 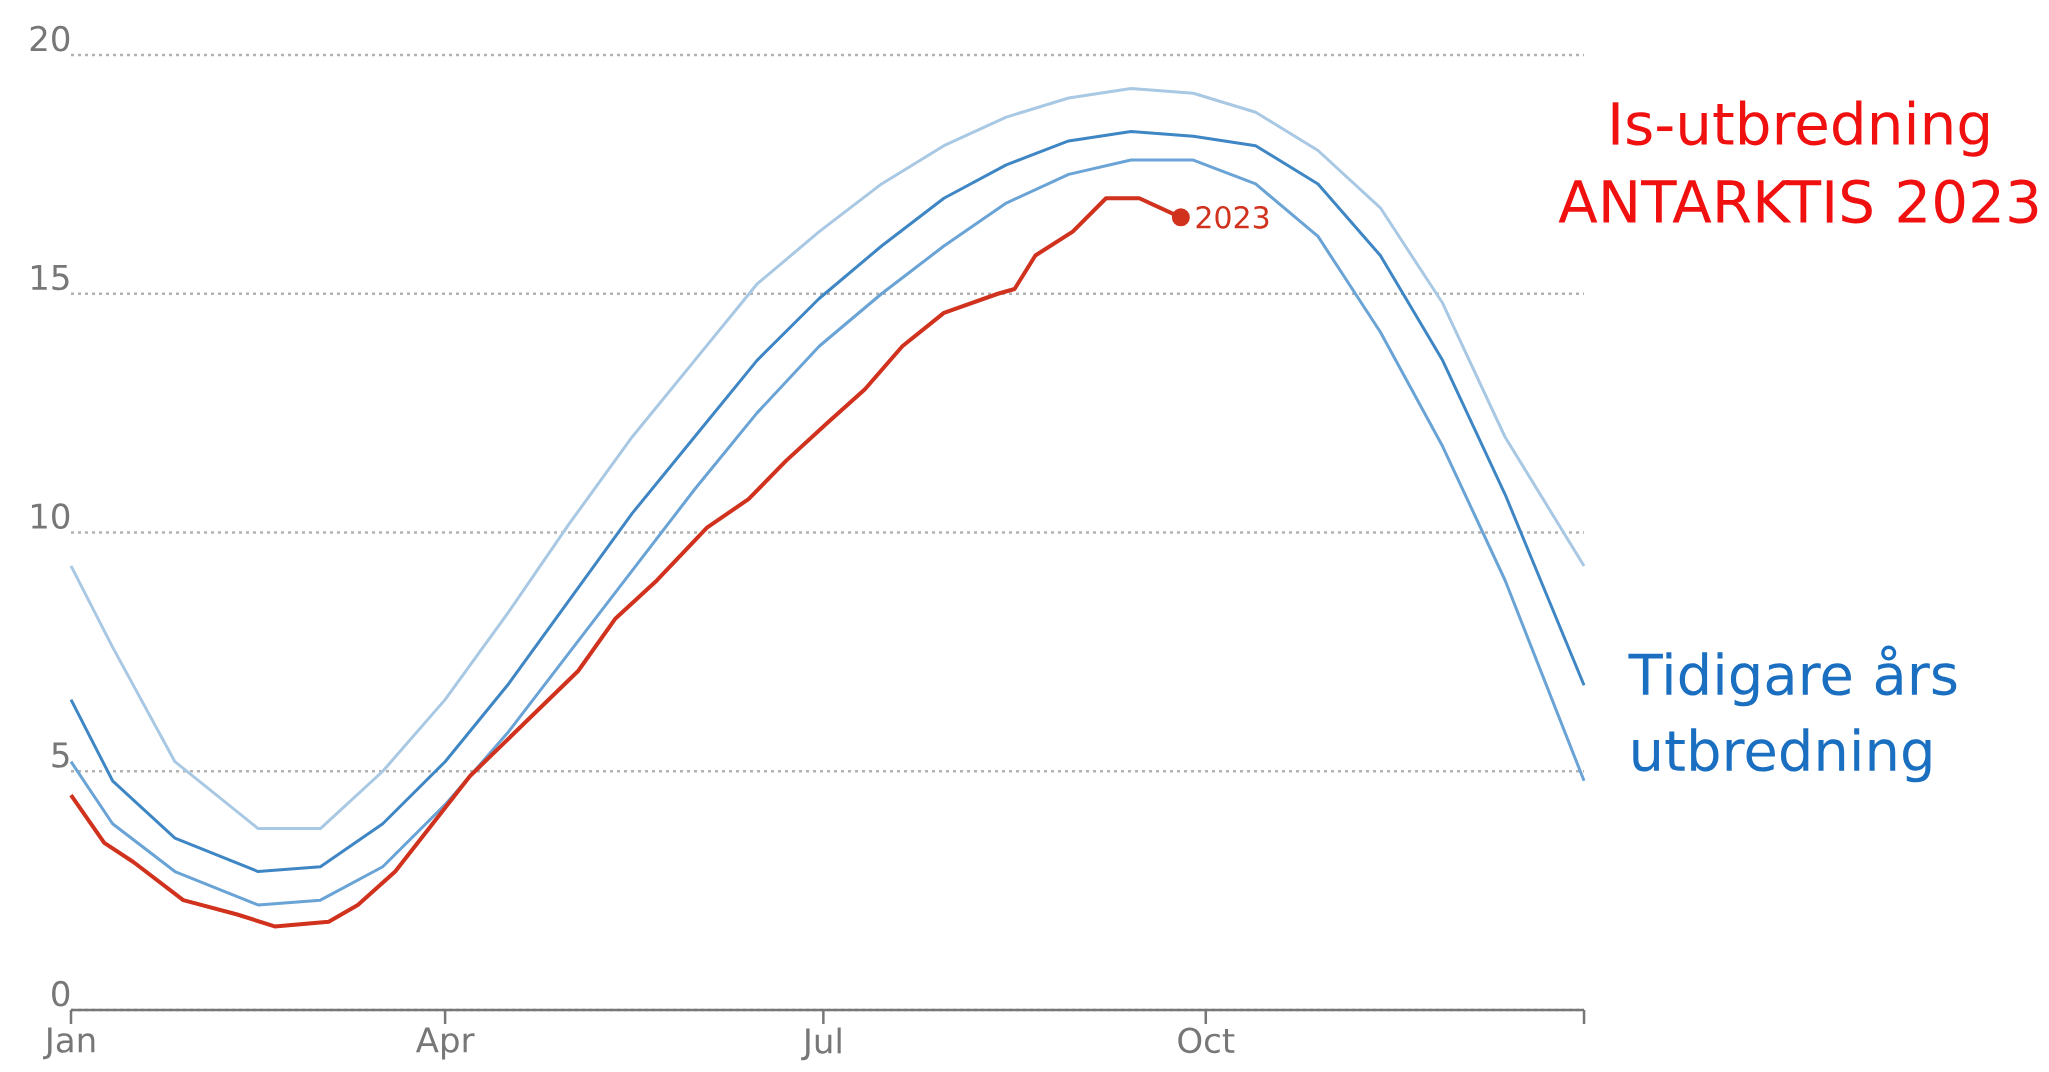 What do you see at coordinates (60, 755) in the screenshot?
I see `y-tick-label: 5` at bounding box center [60, 755].